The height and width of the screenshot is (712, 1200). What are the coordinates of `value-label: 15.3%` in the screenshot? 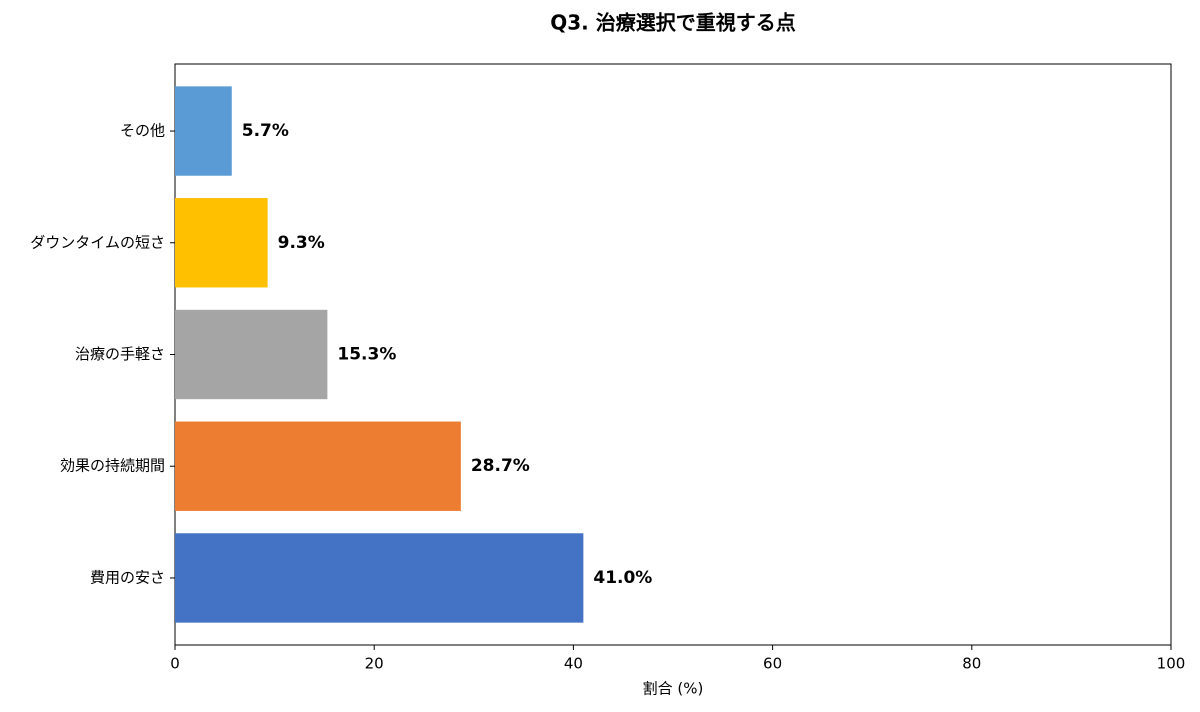 It's located at (366, 355).